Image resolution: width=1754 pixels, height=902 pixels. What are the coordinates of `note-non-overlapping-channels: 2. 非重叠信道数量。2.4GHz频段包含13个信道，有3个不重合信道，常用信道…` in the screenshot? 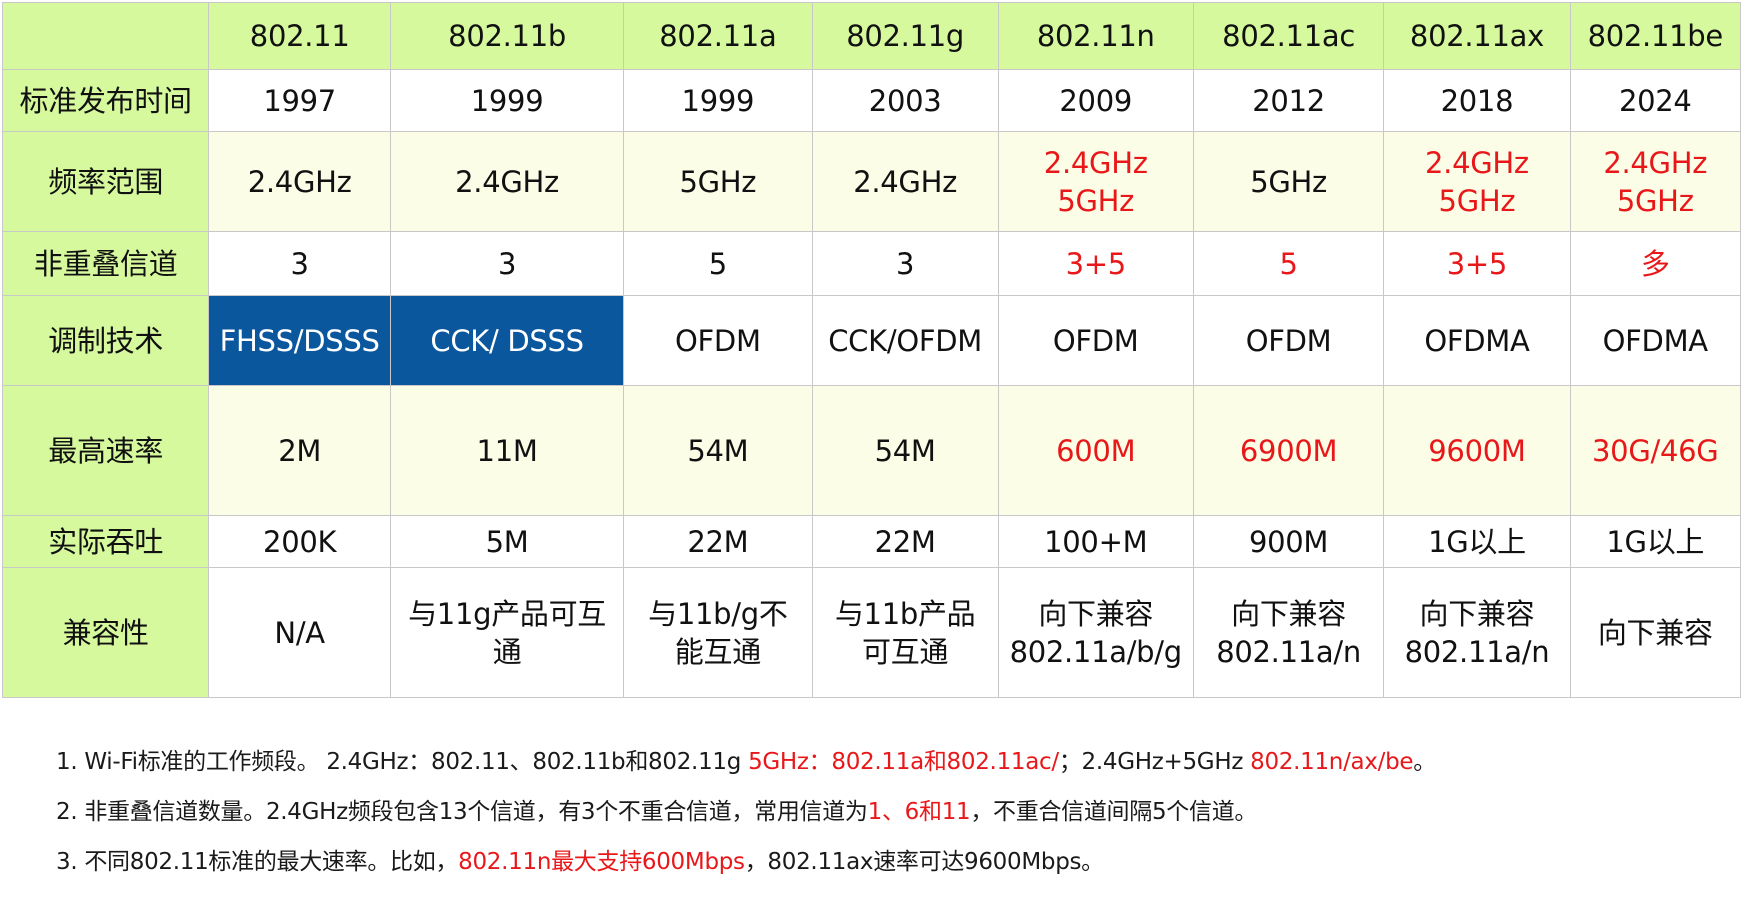 It's located at (746, 817).